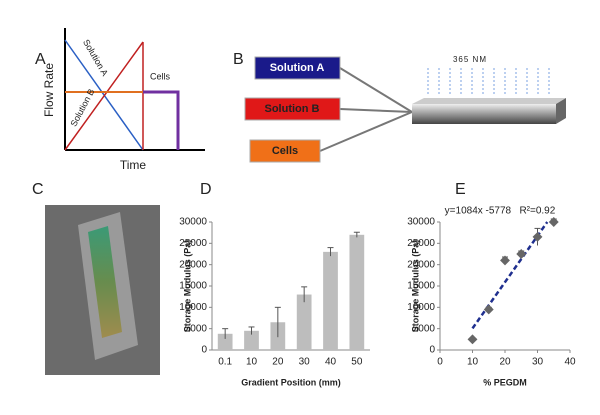 This screenshot has height=415, width=600. I want to click on line-label: Solution B, so click(82, 107).